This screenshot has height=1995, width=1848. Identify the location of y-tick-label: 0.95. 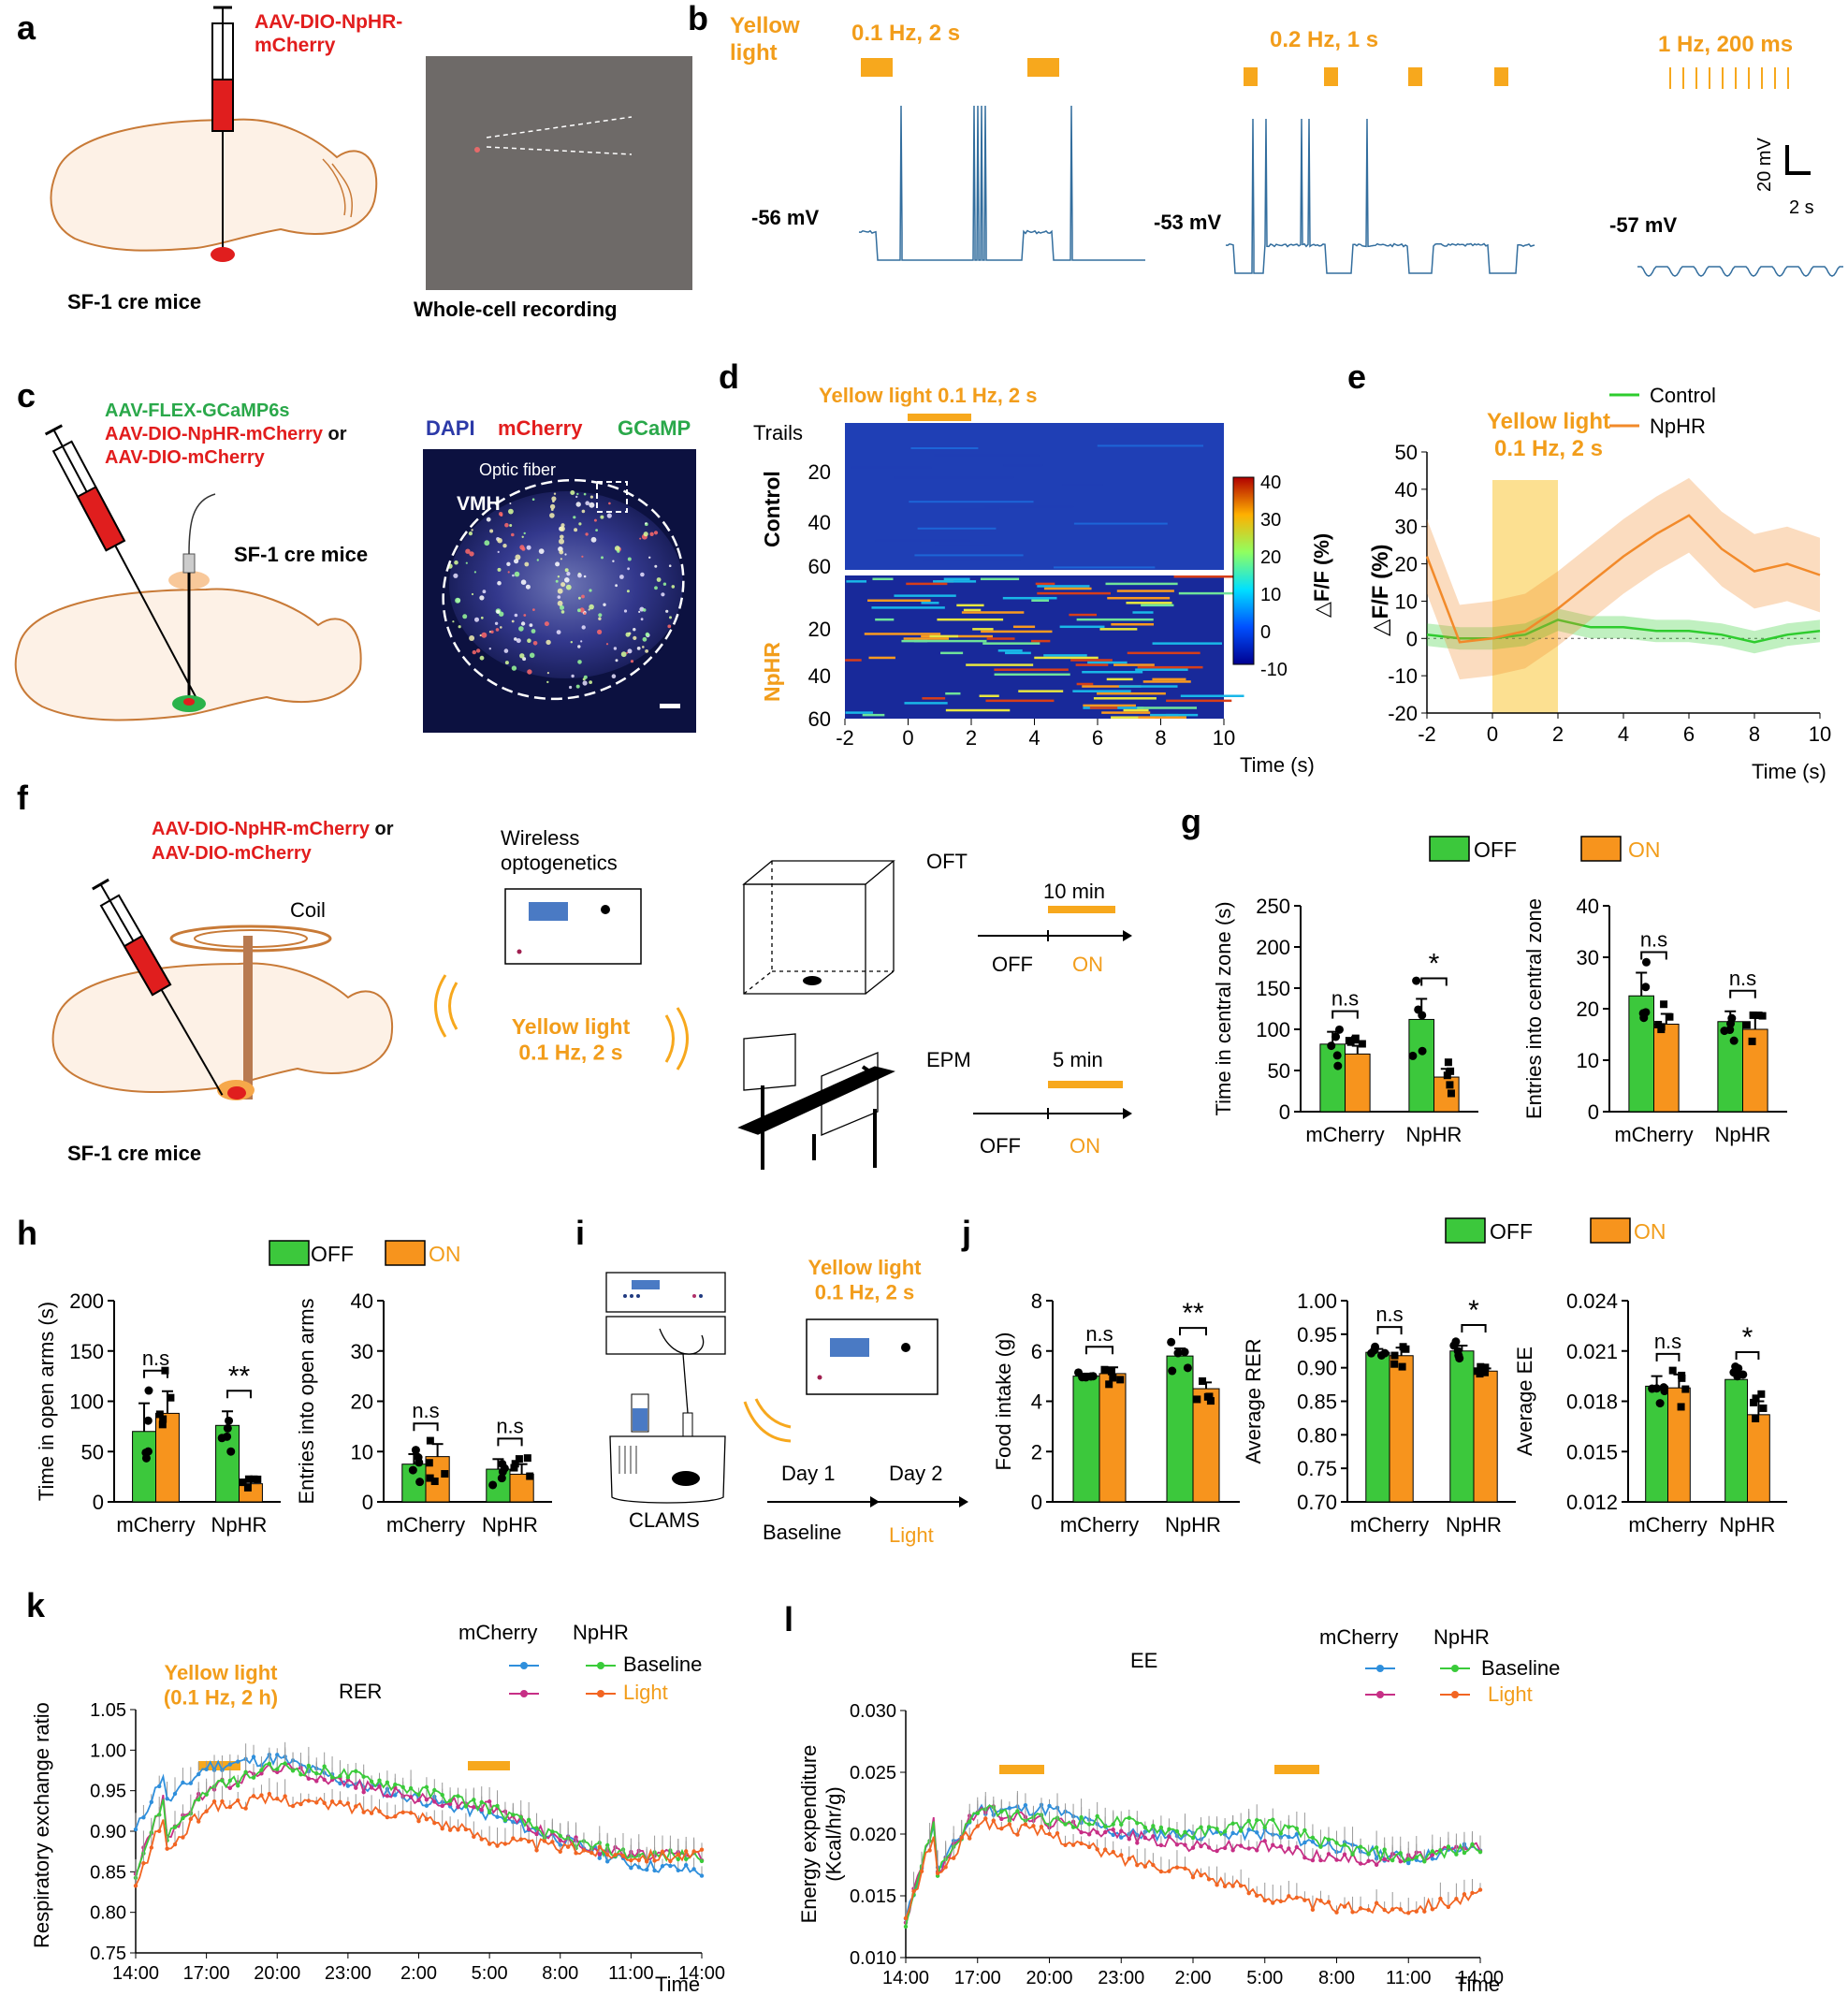
(1317, 1335).